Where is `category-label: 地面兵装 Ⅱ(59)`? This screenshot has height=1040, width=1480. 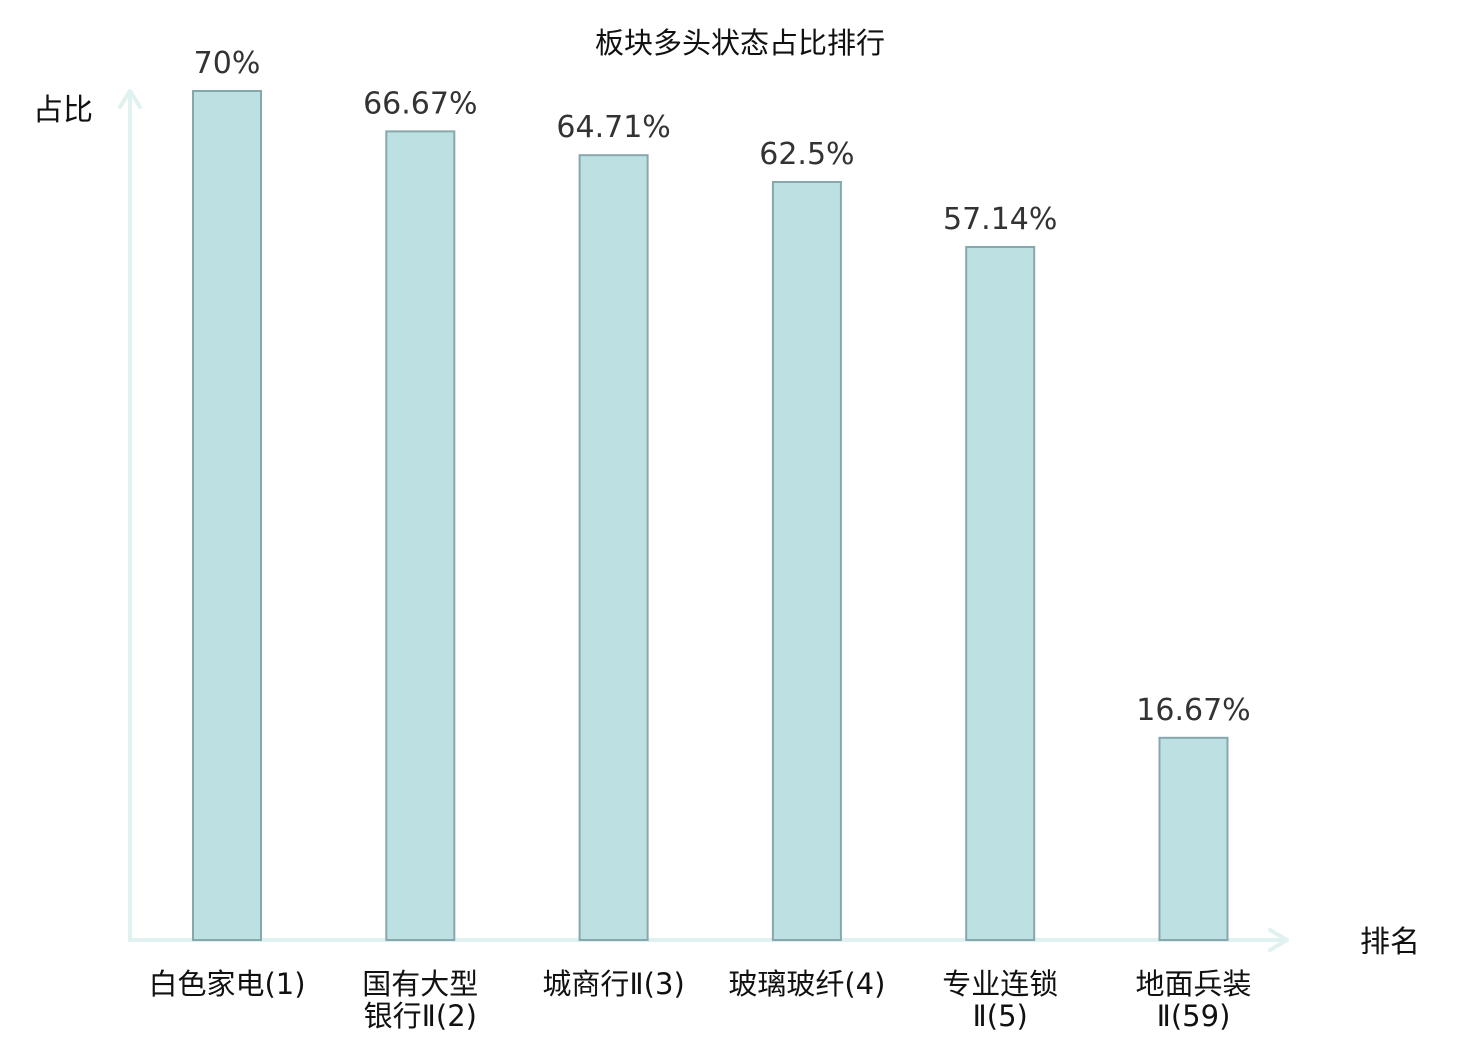
category-label: 地面兵装 Ⅱ(59) is located at coordinates (1193, 1000).